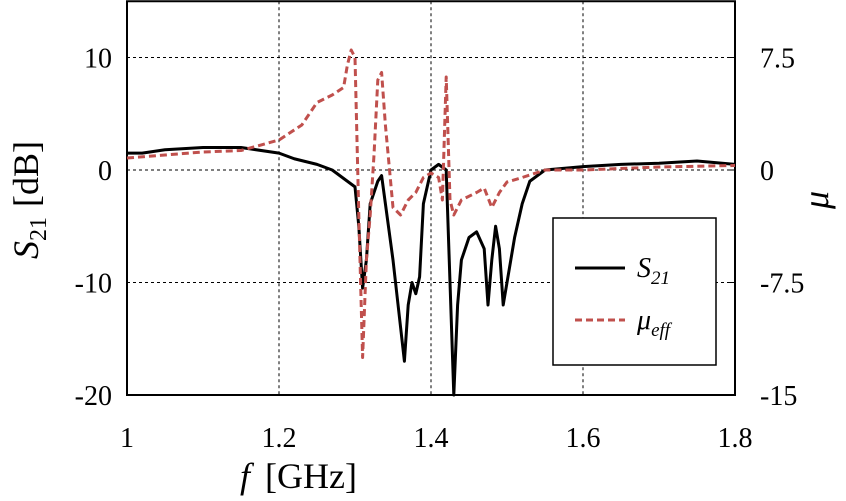 The width and height of the screenshot is (846, 501). What do you see at coordinates (777, 59) in the screenshot?
I see `y2-tick-label: 7.5` at bounding box center [777, 59].